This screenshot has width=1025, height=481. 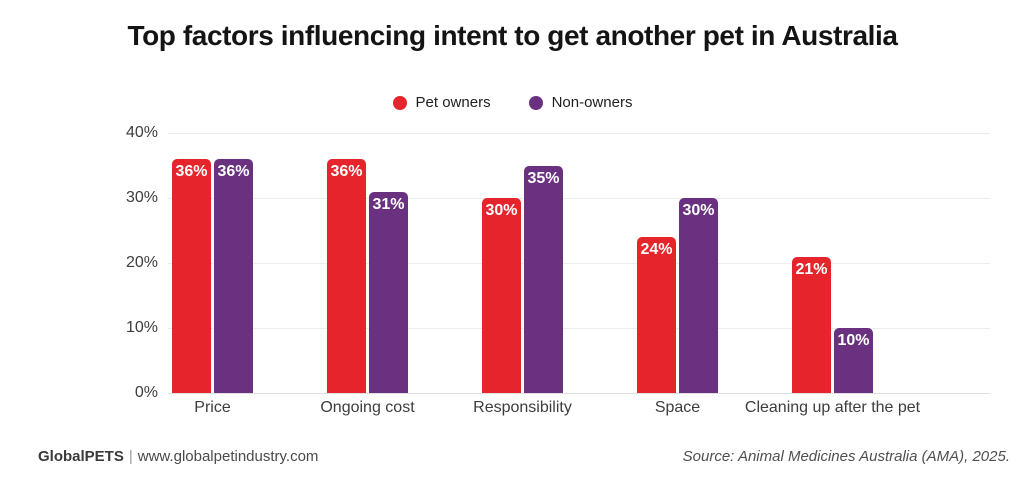 I want to click on bar-value-label: 31%, so click(x=388, y=204).